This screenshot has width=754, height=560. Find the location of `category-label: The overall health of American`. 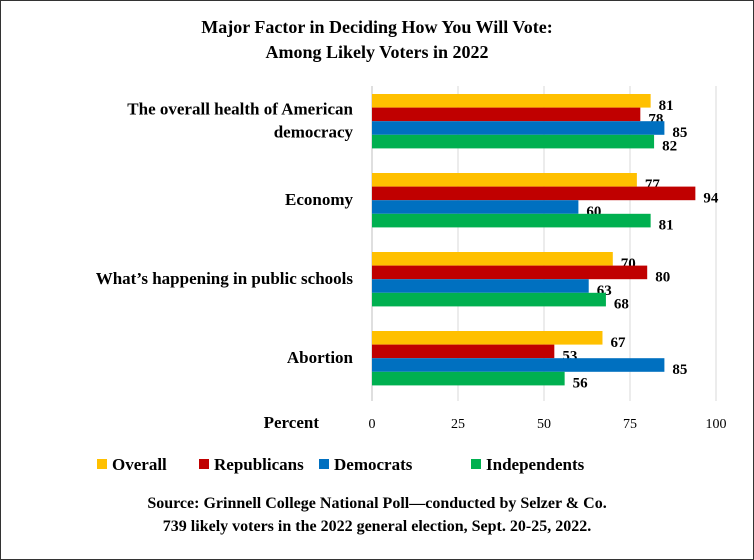

category-label: The overall health of American is located at coordinates (240, 109).